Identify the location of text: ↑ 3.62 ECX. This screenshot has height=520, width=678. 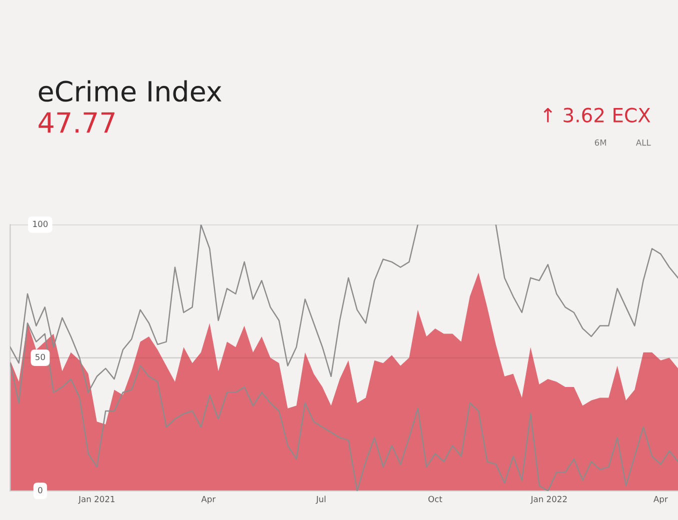
(597, 115).